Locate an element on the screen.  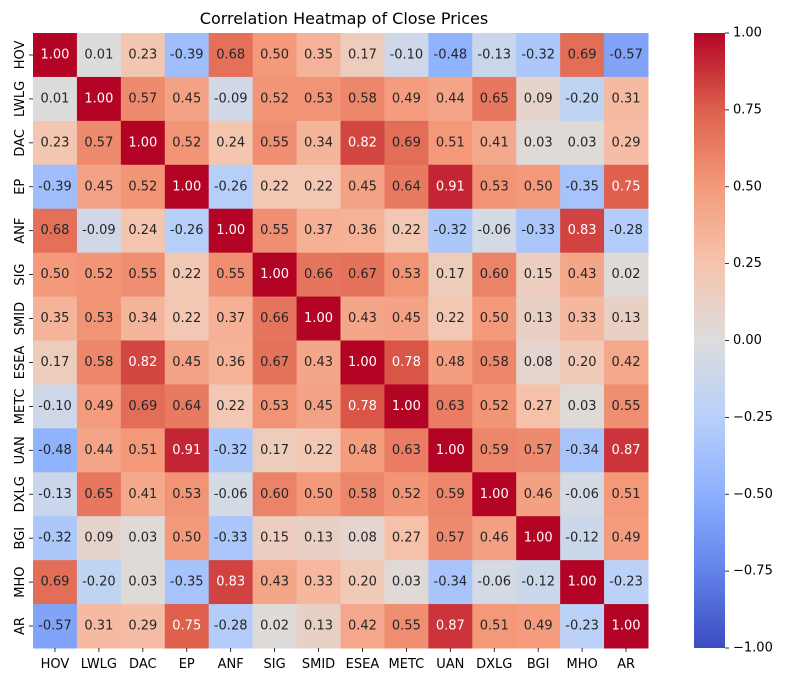
cell-value-label: 0.08 is located at coordinates (538, 362).